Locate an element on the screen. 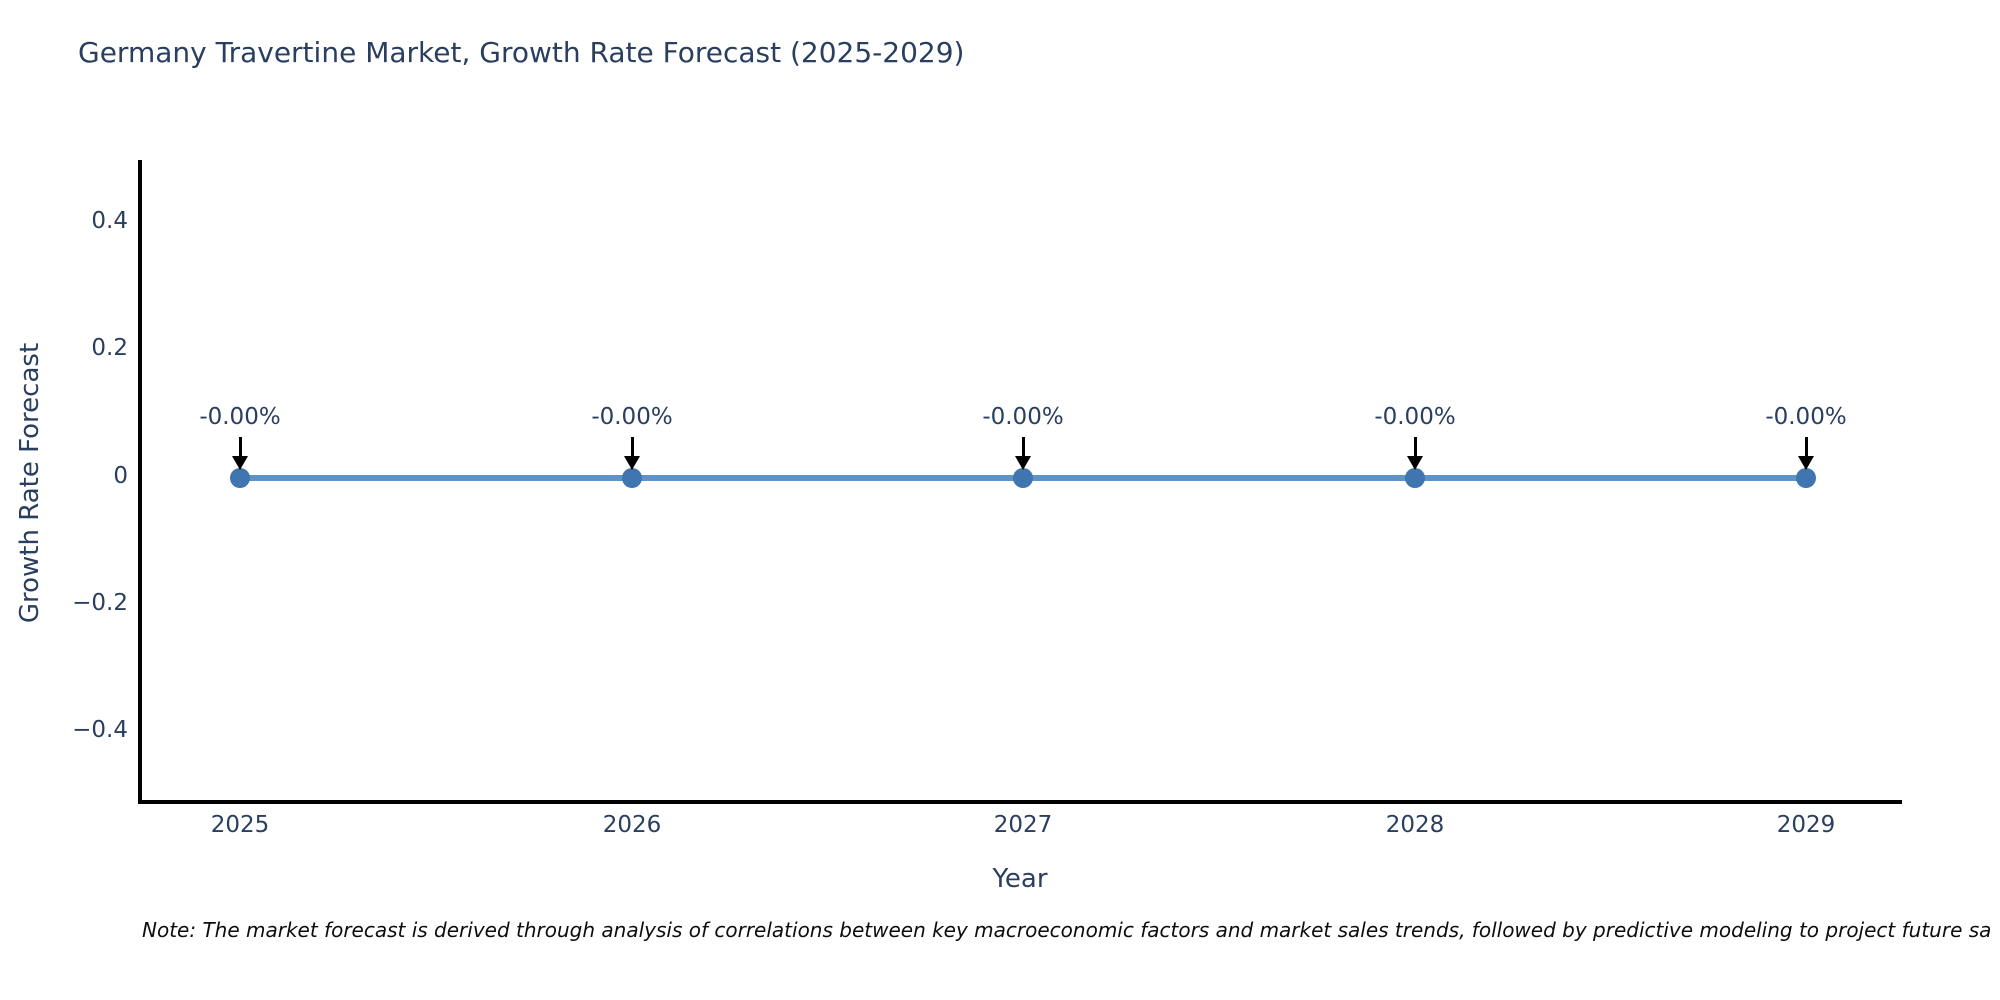 Image resolution: width=2000 pixels, height=1000 pixels. x-tick-label: 2025 is located at coordinates (240, 825).